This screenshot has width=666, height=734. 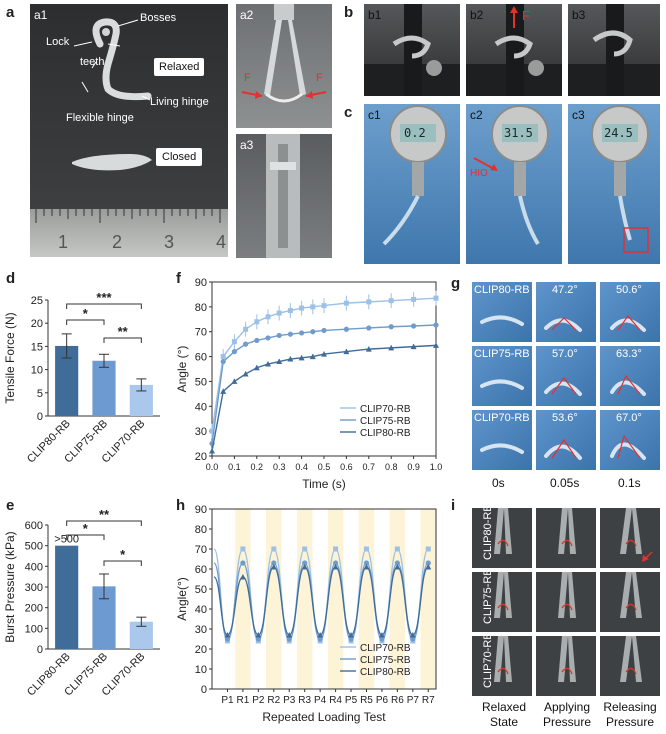 I want to click on g-angle-0-2: 50.6°, so click(x=629, y=290).